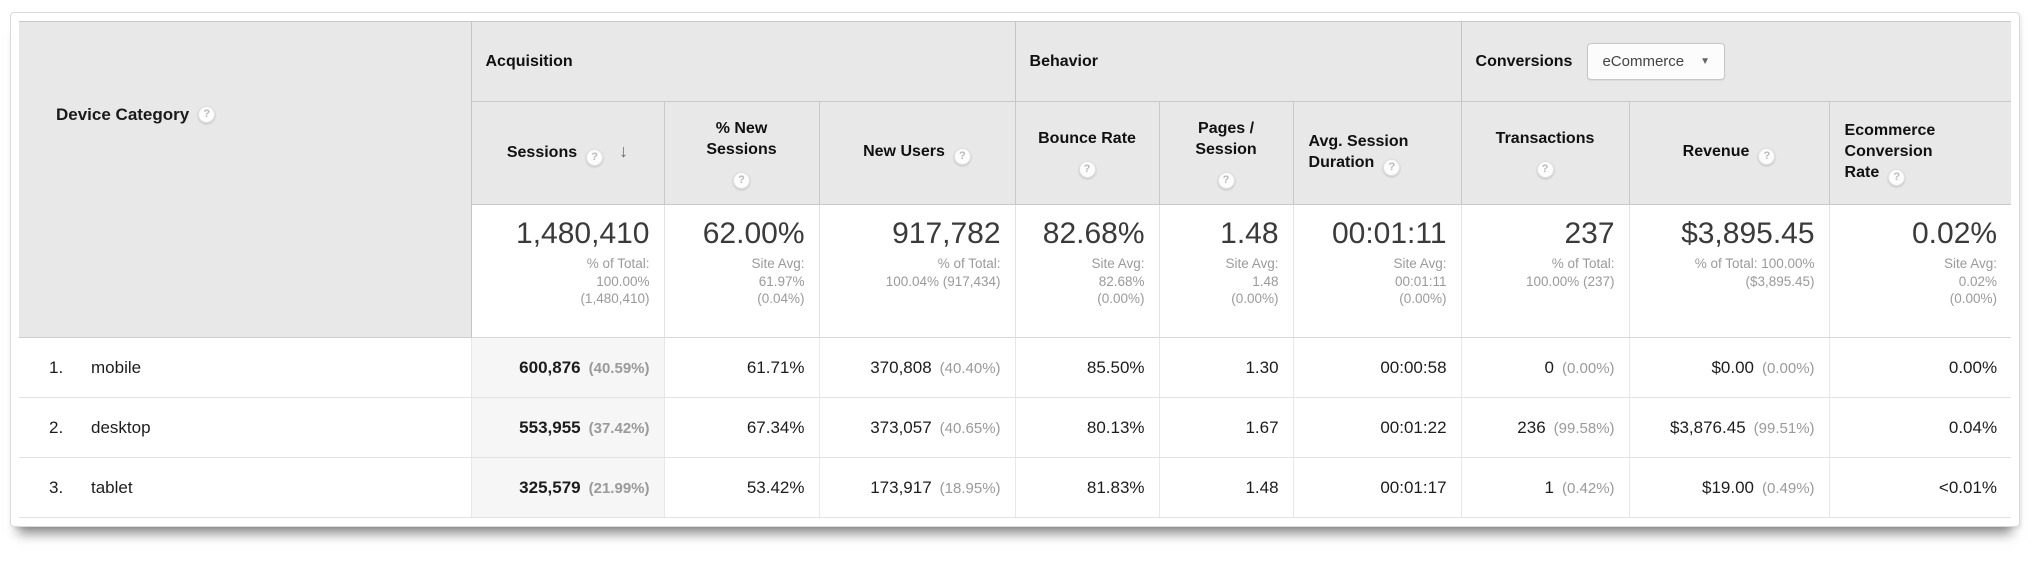 The image size is (2044, 566). I want to click on column-header-avg-session-duration: Avg. Session Duration?, so click(1377, 153).